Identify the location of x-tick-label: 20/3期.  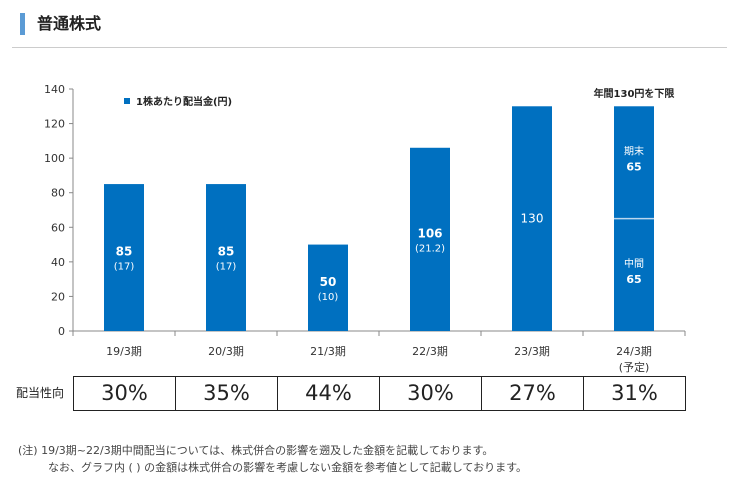
(226, 351).